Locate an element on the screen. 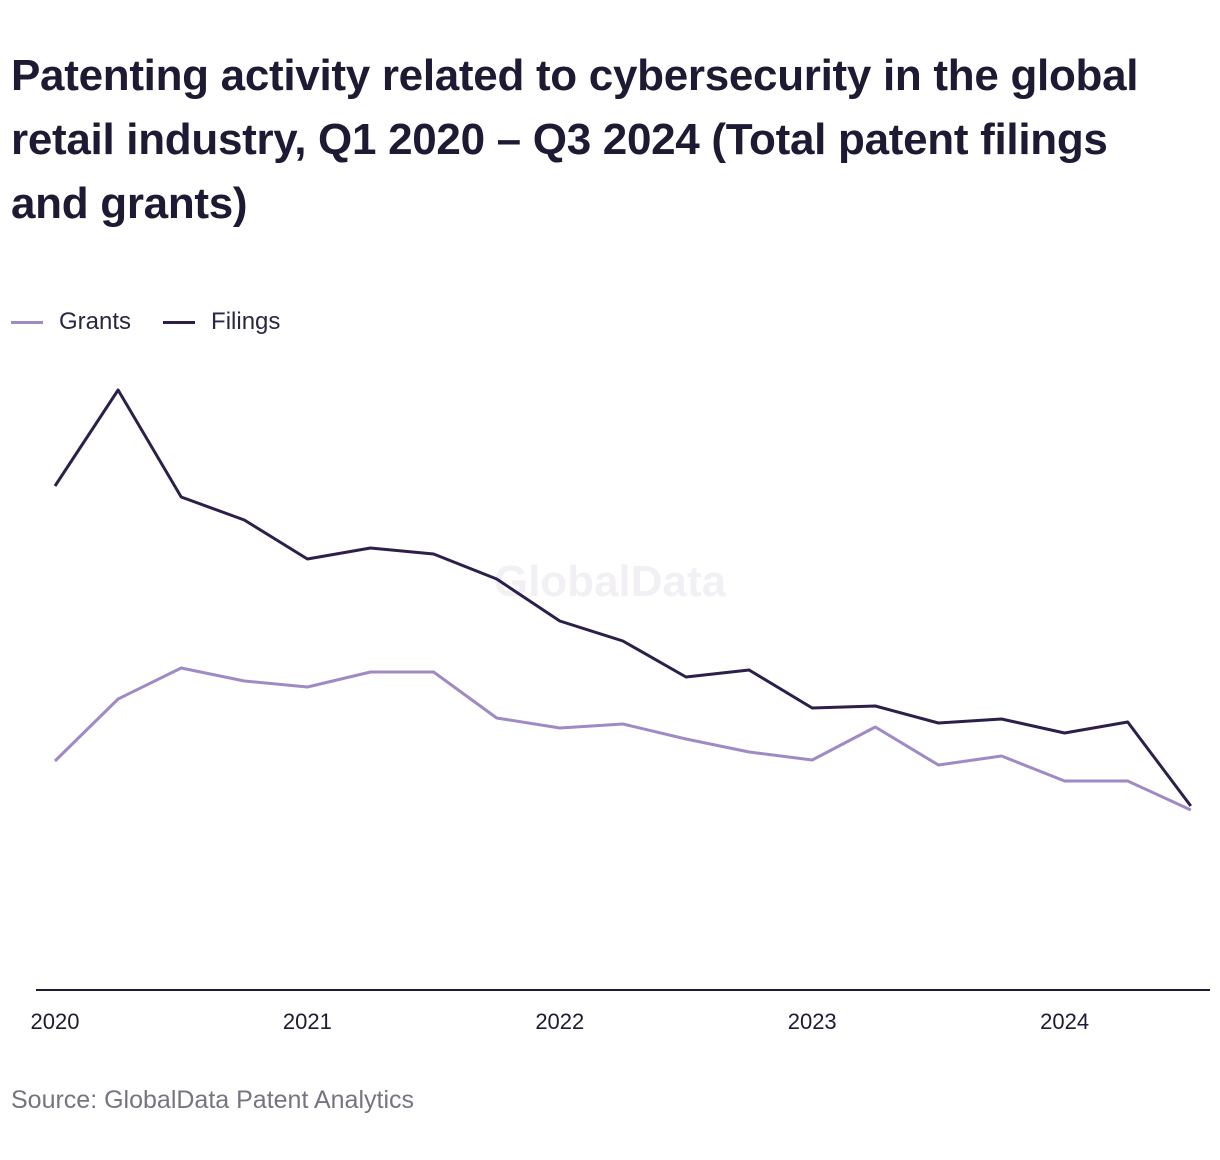 The width and height of the screenshot is (1220, 1160). legend-swatch-filings is located at coordinates (179, 322).